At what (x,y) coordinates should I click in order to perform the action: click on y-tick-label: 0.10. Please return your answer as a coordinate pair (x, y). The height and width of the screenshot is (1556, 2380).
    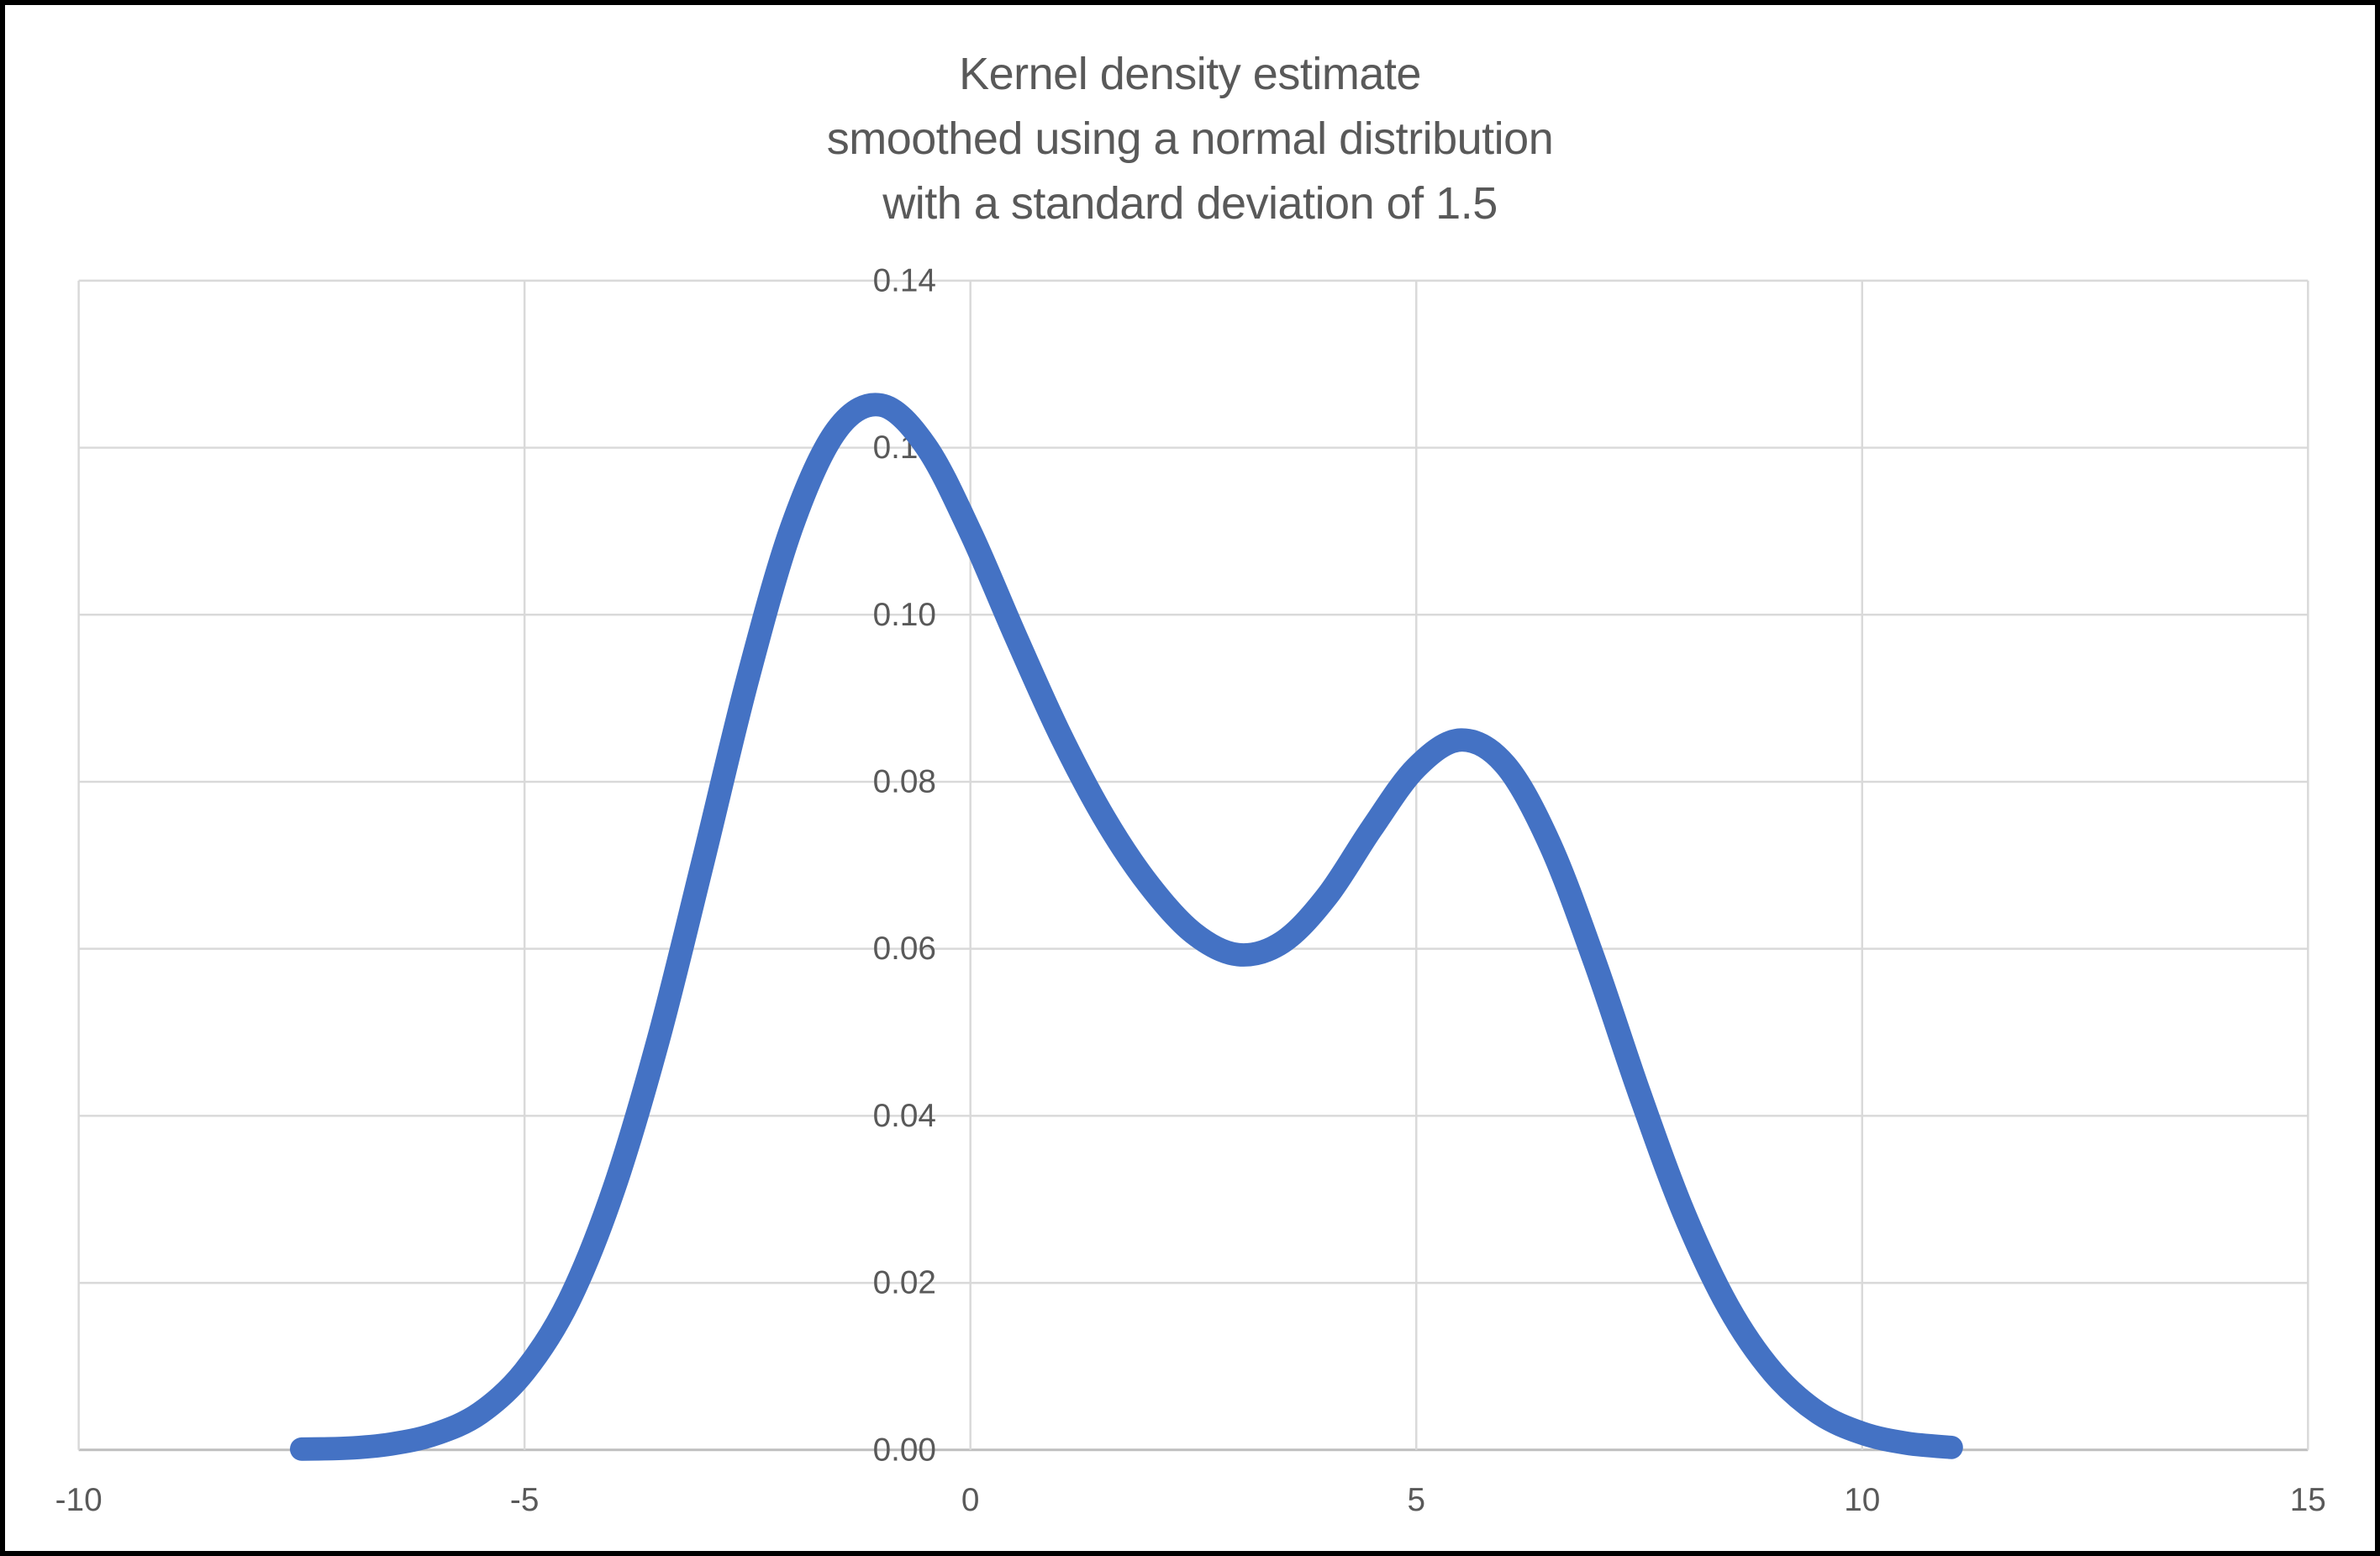
    Looking at the image, I should click on (905, 615).